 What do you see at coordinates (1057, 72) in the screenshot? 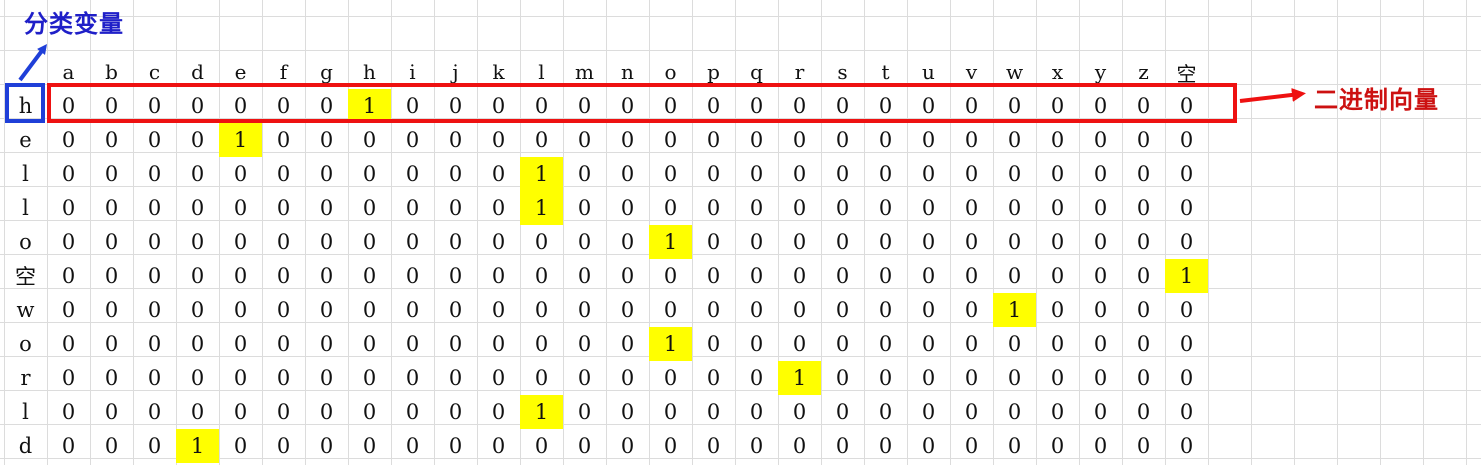
I see `column-header: x` at bounding box center [1057, 72].